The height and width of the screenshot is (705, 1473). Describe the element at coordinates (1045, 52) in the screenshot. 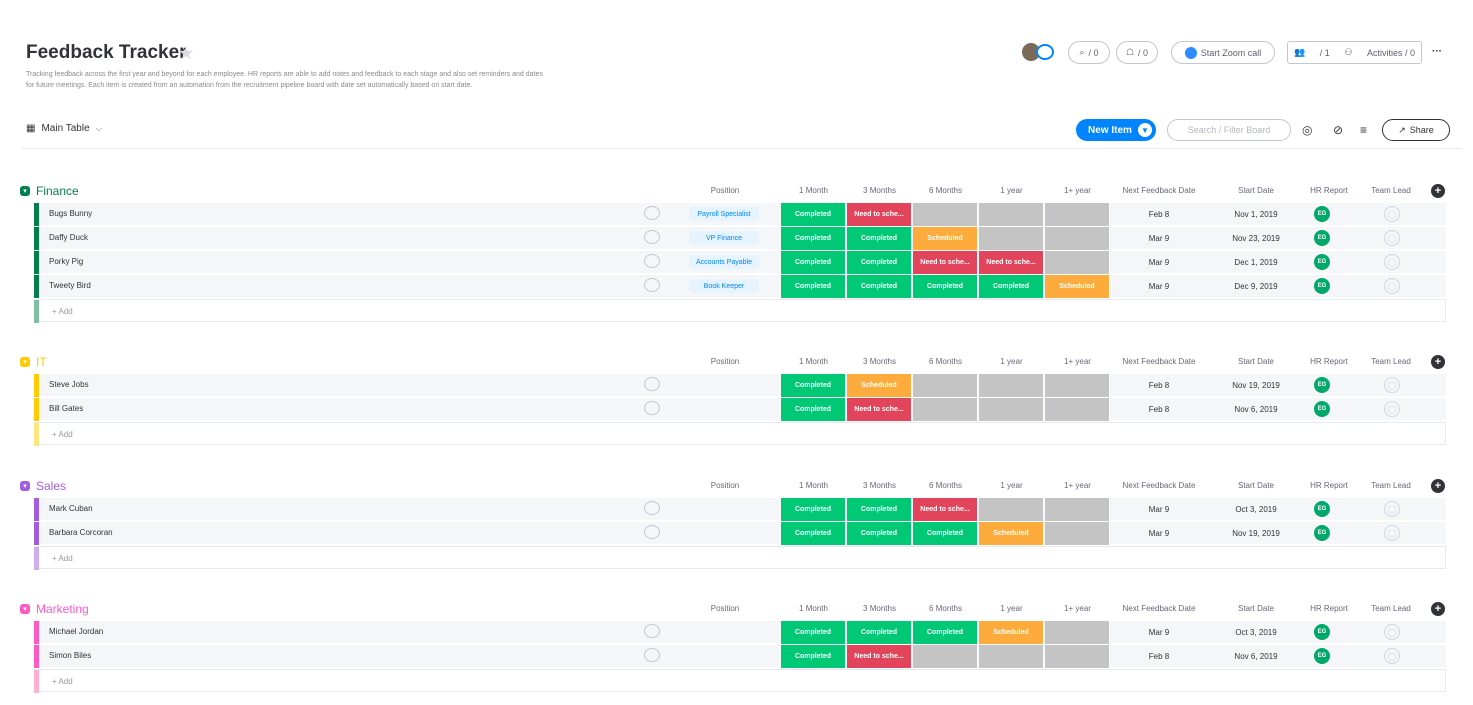

I see `subscribers-icon` at that location.